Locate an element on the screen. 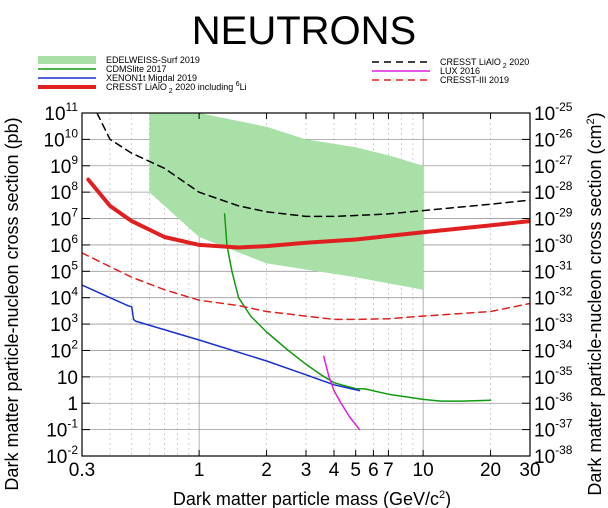  x-tick-label: 10 is located at coordinates (423, 470).